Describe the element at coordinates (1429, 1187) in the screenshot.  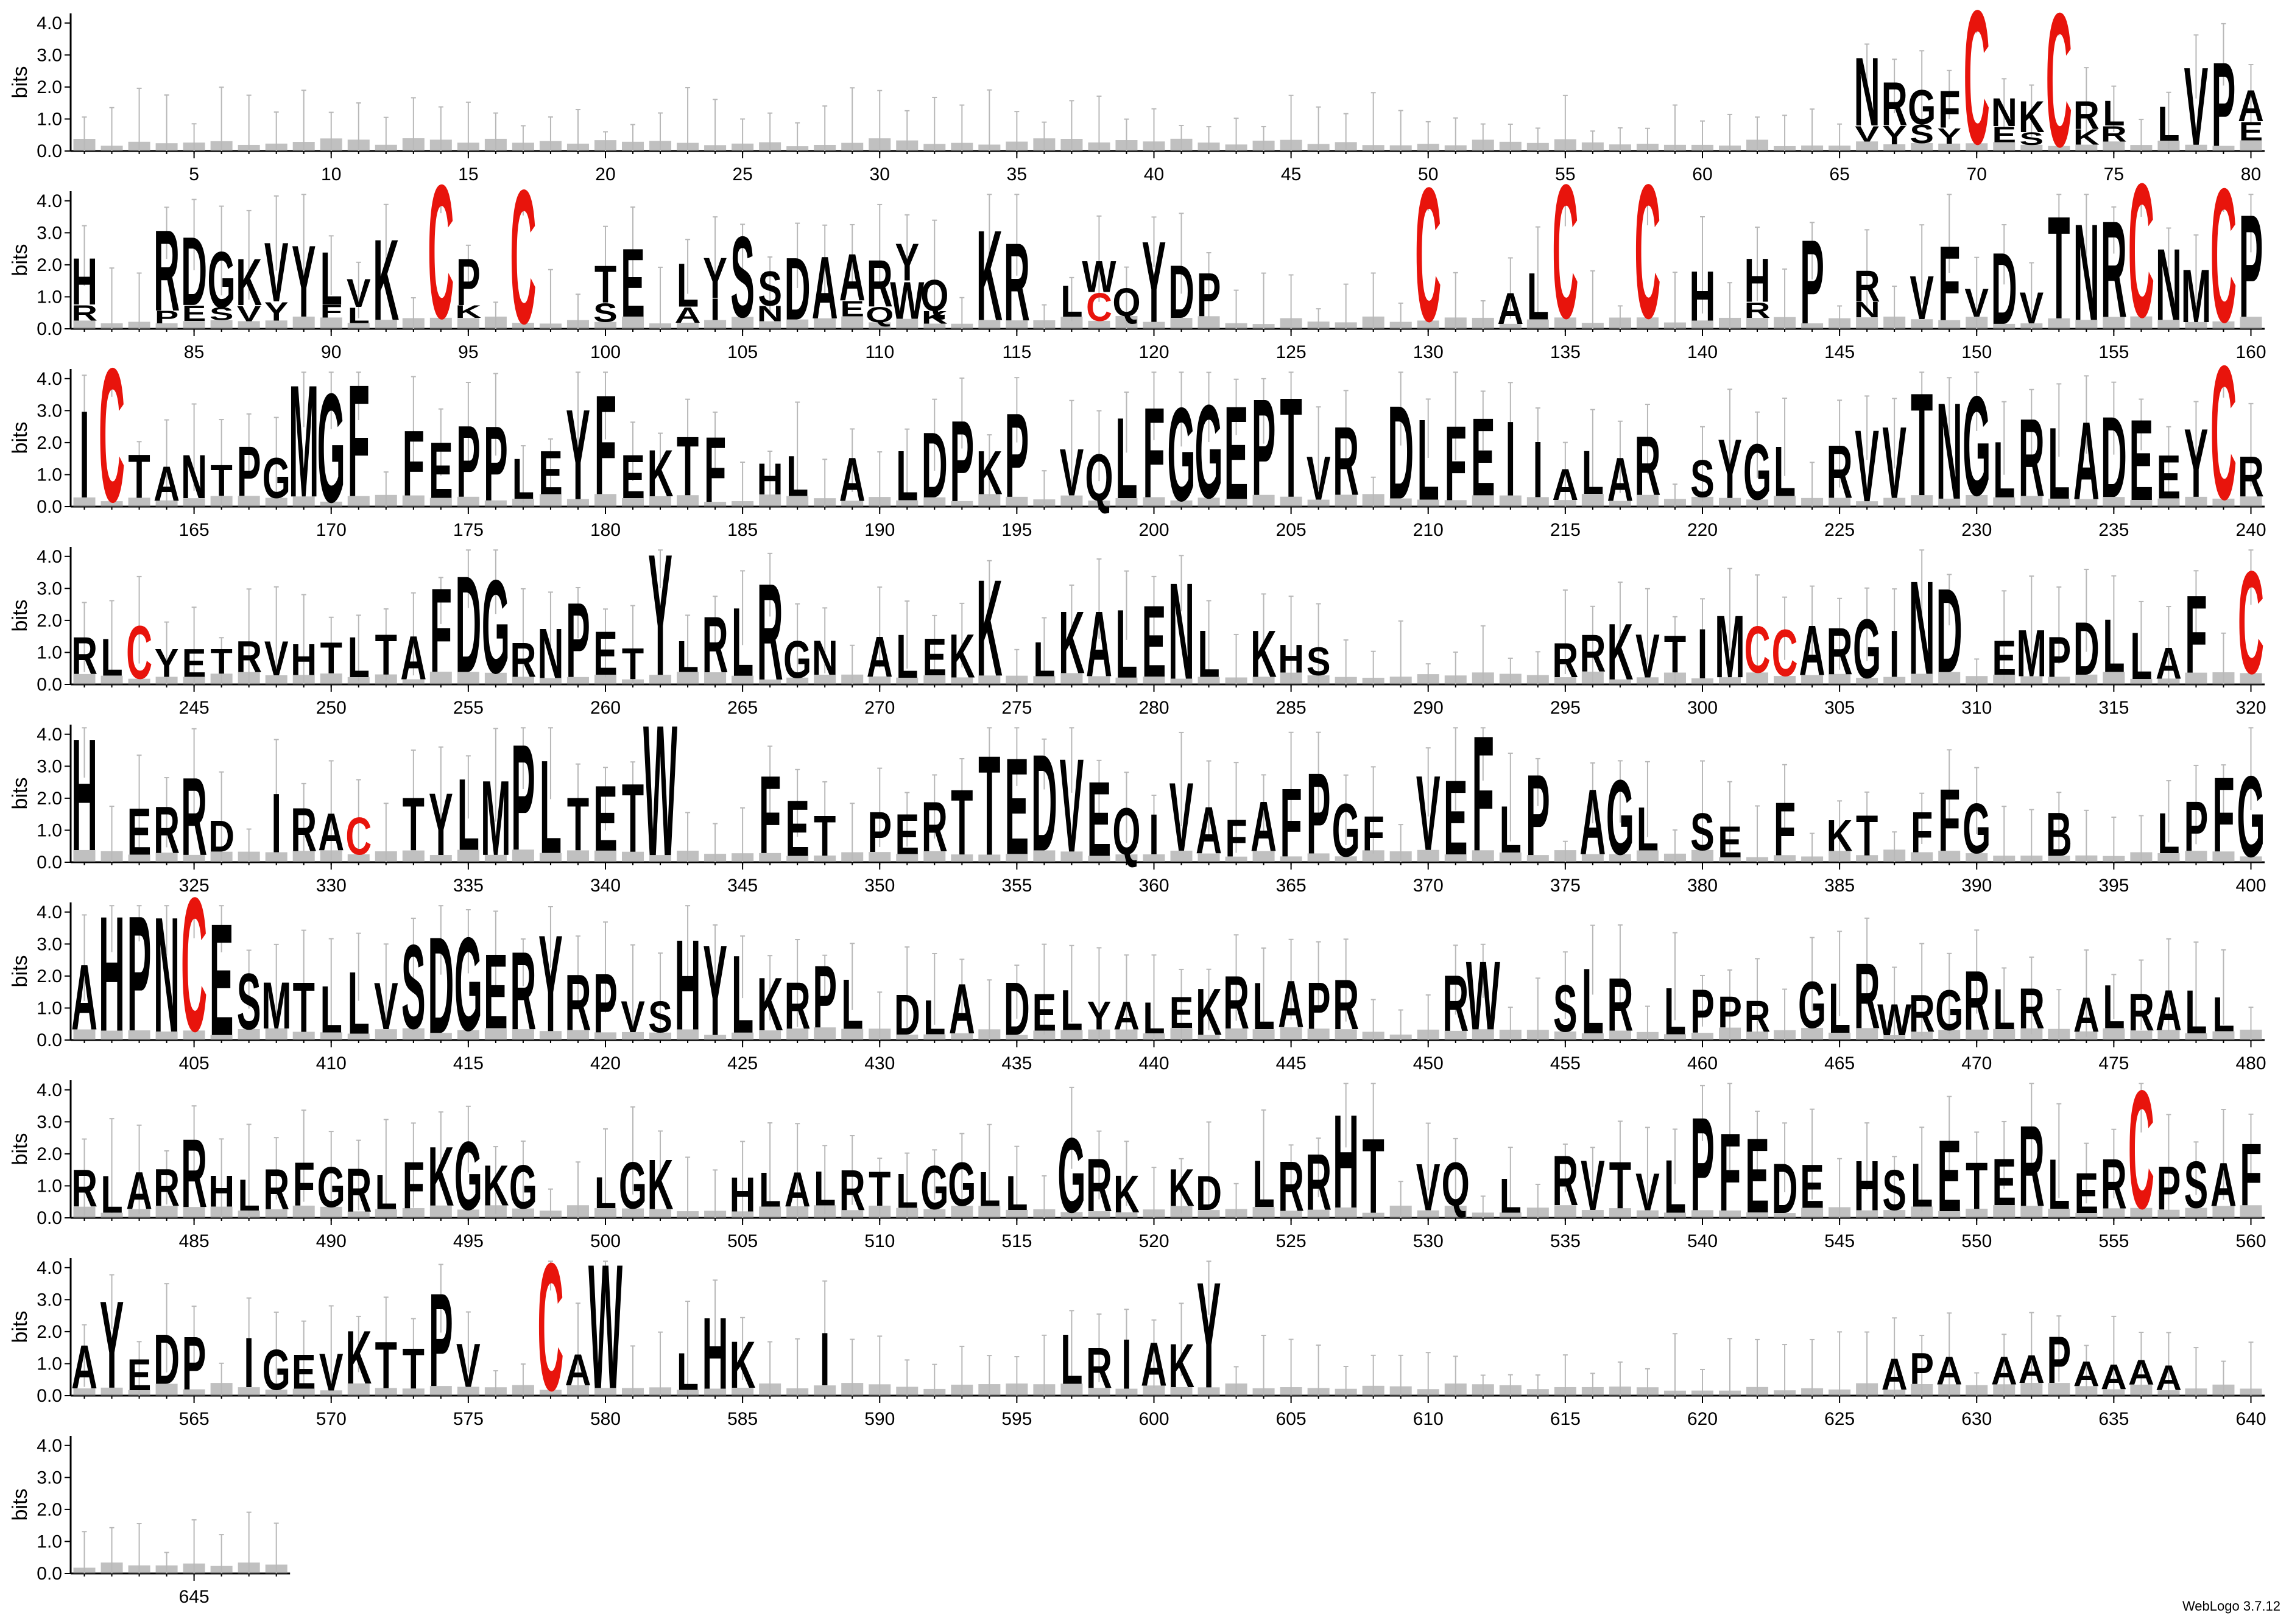
I see `residue-letter: V` at that location.